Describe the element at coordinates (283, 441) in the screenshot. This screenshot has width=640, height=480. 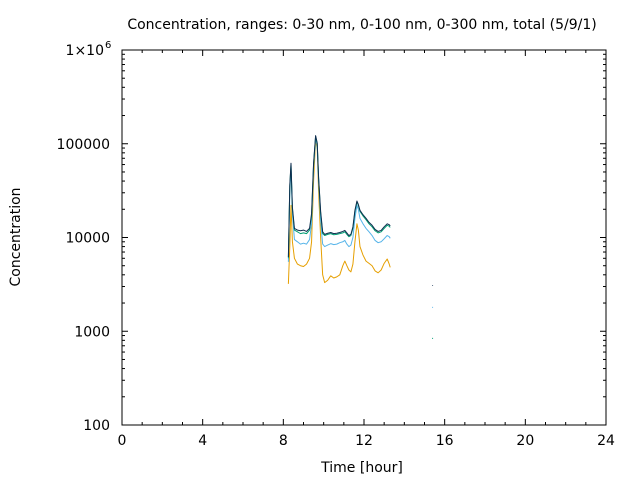
I see `x-tick-label: 8` at that location.